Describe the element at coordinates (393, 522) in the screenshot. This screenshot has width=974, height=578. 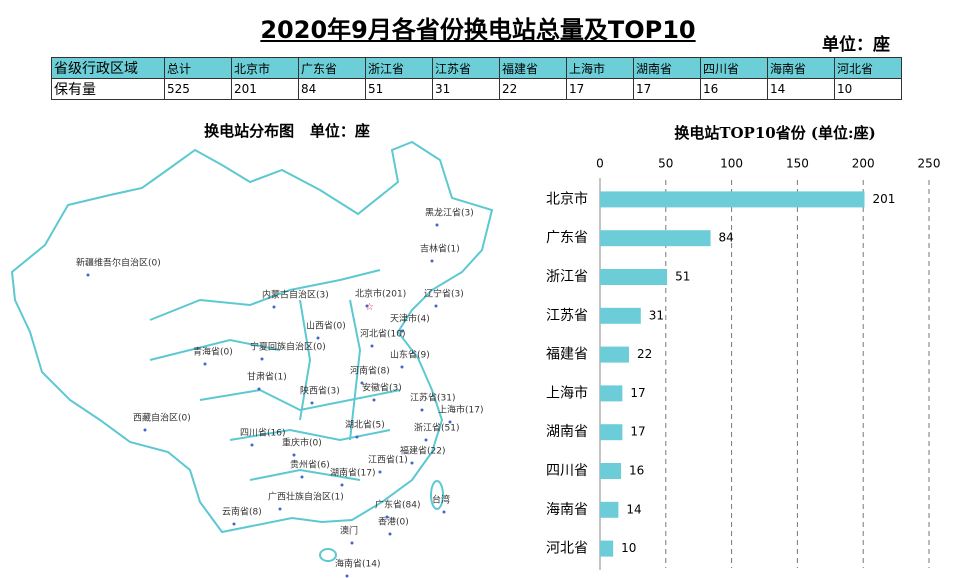
I see `map-label: 香港(0)` at that location.